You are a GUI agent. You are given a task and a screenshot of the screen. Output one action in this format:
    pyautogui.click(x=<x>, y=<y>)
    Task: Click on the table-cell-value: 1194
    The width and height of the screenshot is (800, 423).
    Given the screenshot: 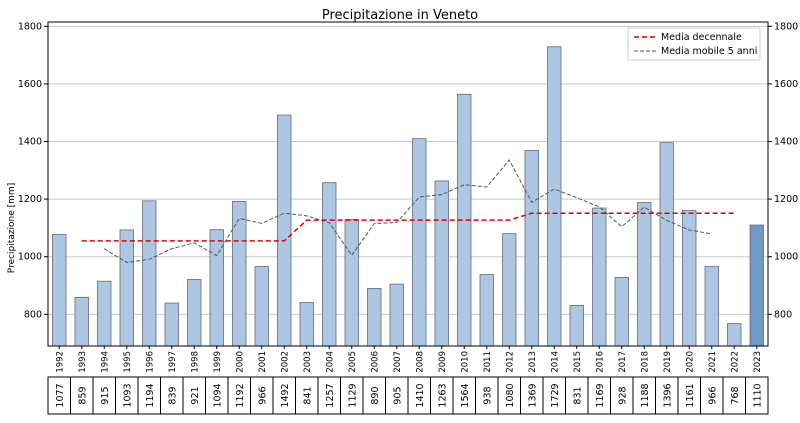 What is the action you would take?
    pyautogui.click(x=150, y=395)
    